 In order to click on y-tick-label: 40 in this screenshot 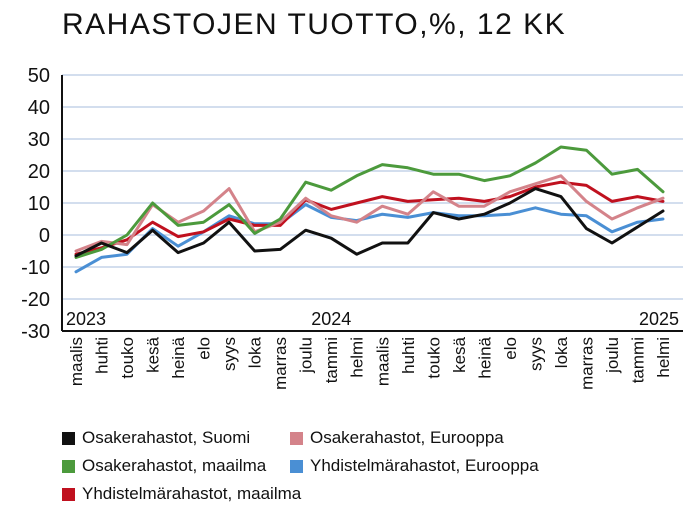, I will do `click(39, 108)`.